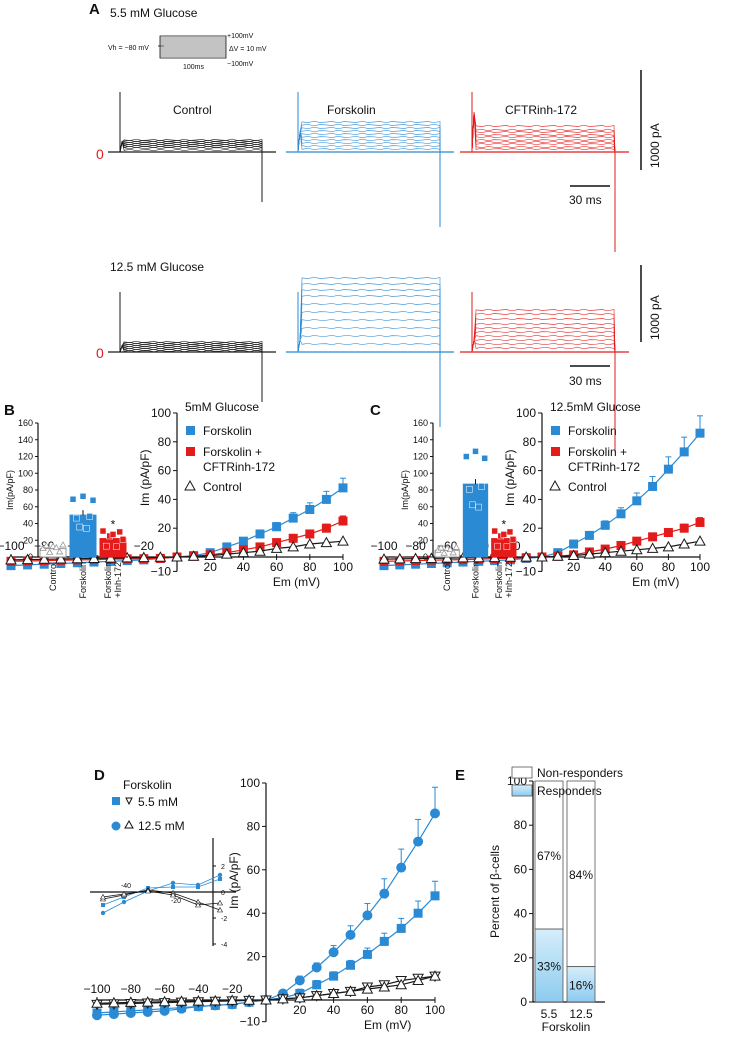 The image size is (739, 1044). I want to click on bar-label-responders: 16%, so click(581, 985).